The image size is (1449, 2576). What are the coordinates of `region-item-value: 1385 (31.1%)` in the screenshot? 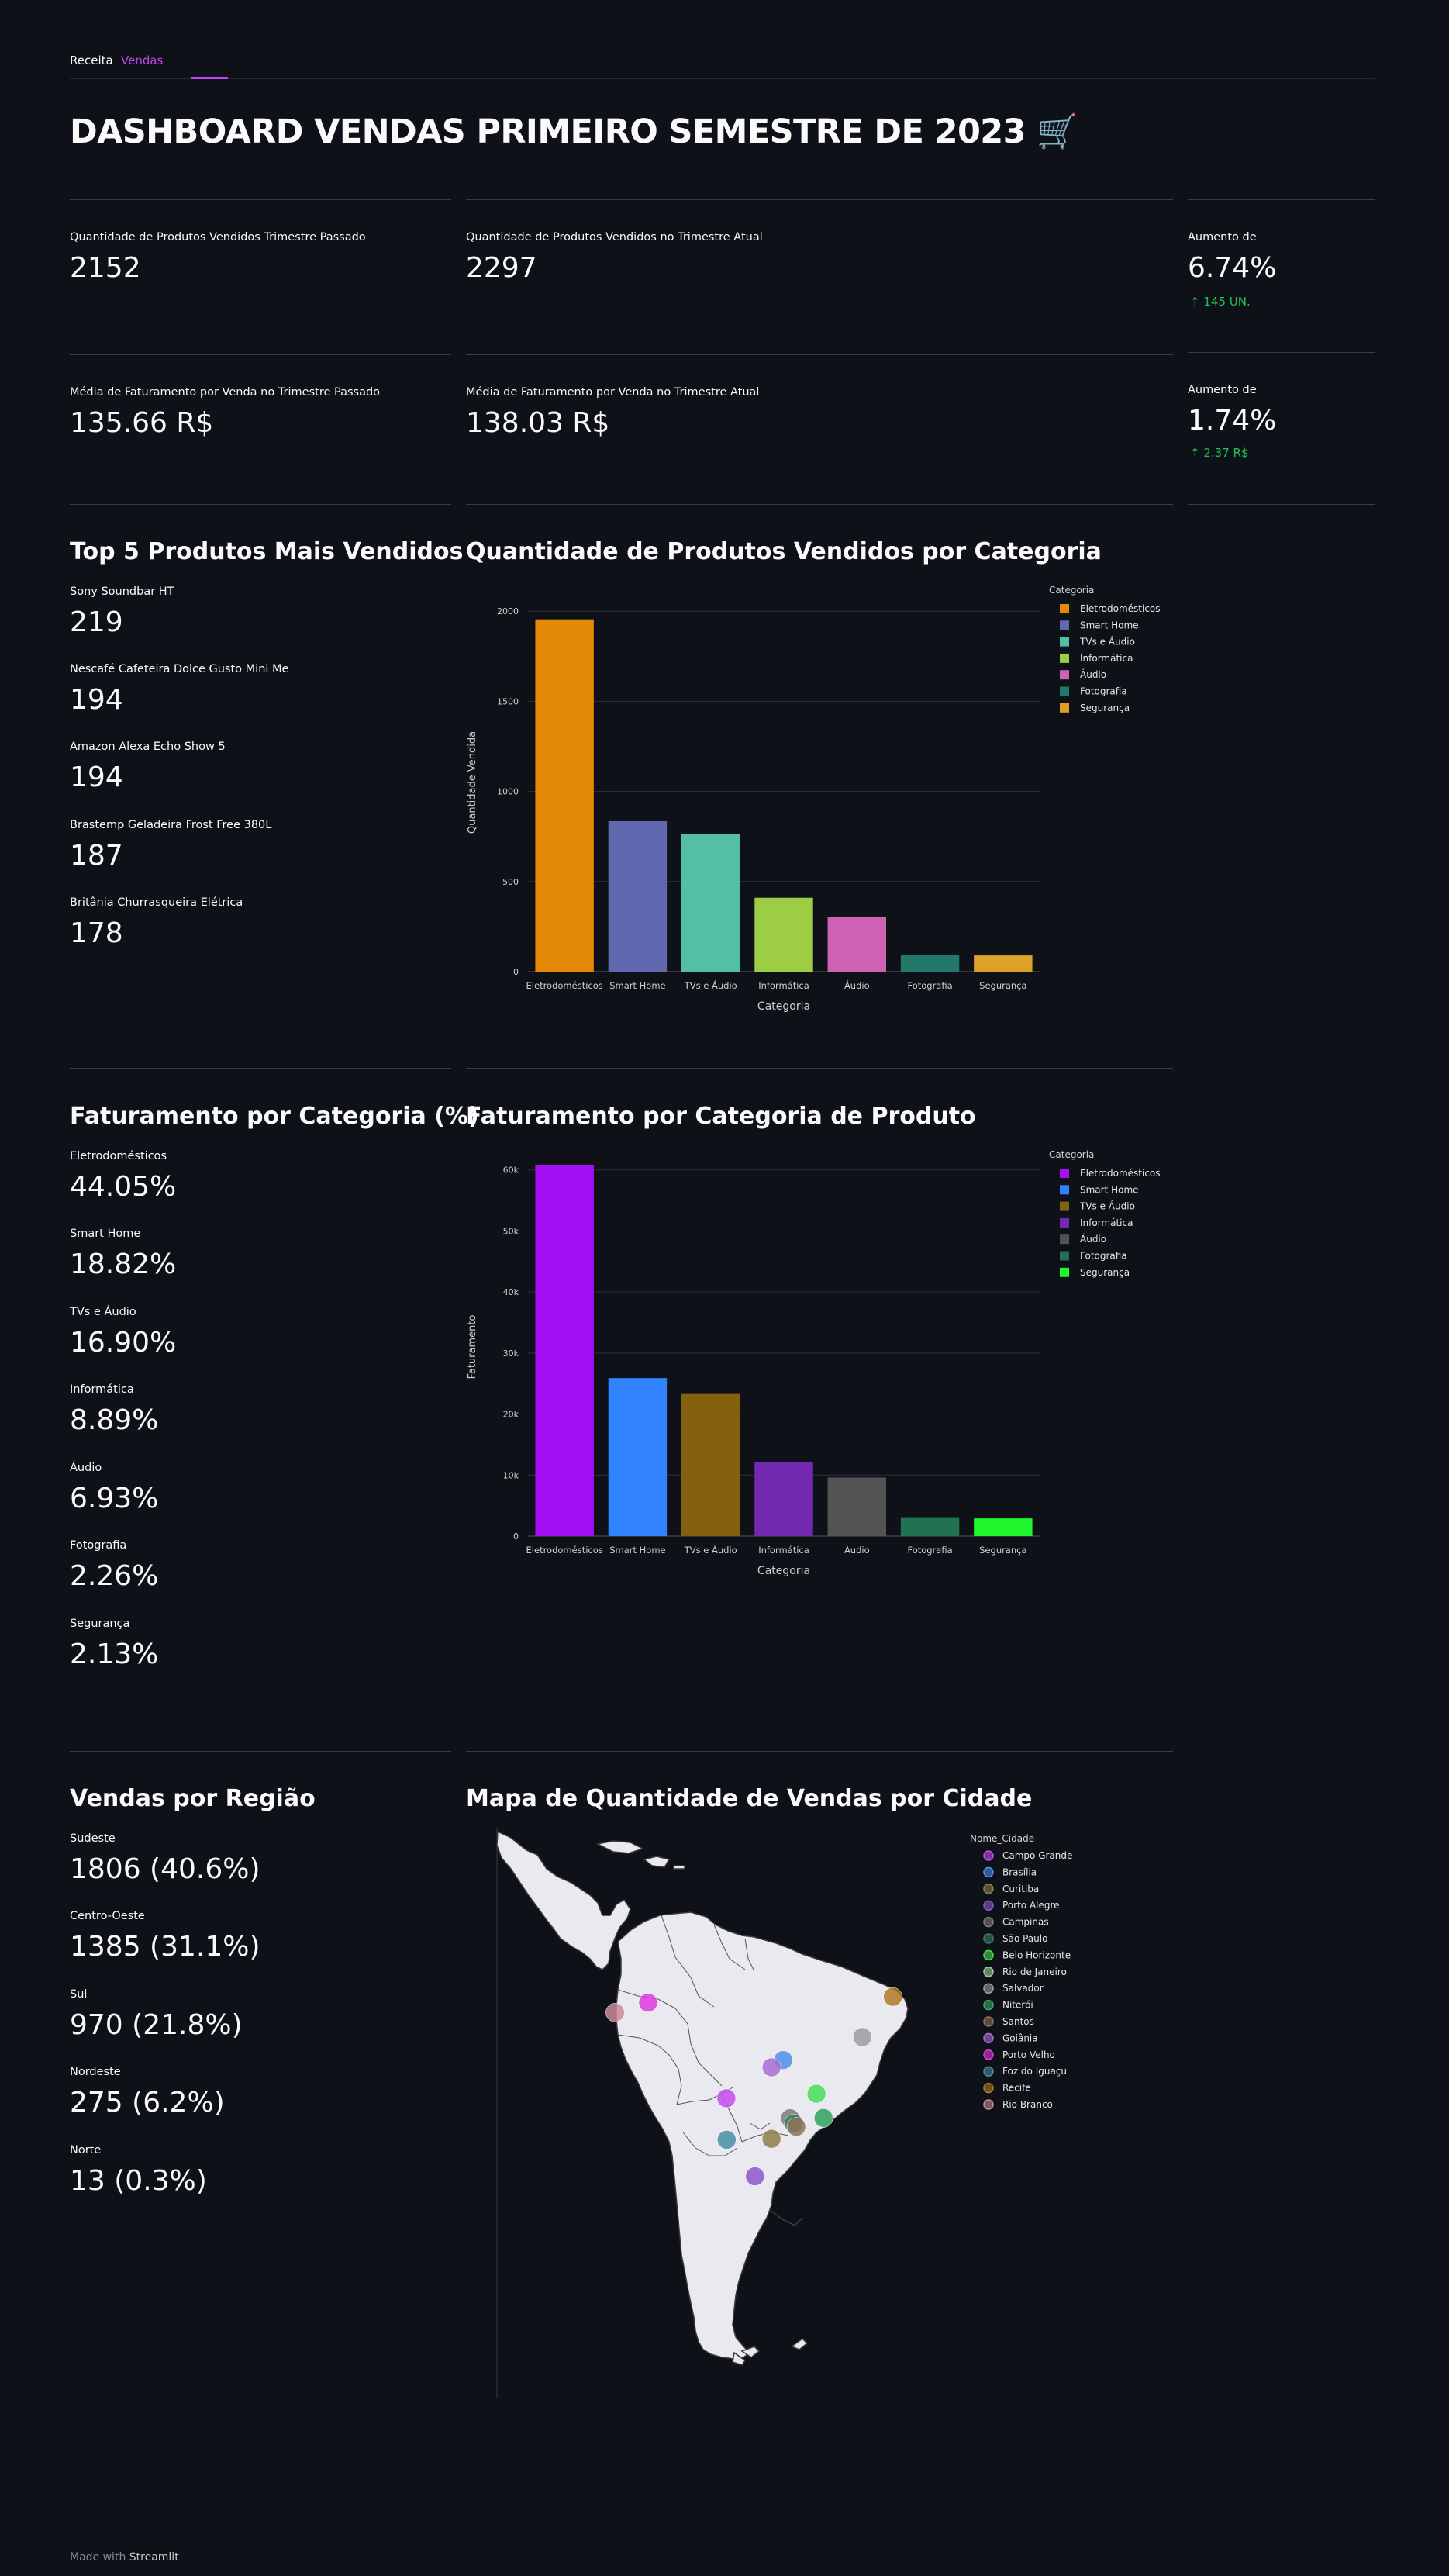 It's located at (165, 1947).